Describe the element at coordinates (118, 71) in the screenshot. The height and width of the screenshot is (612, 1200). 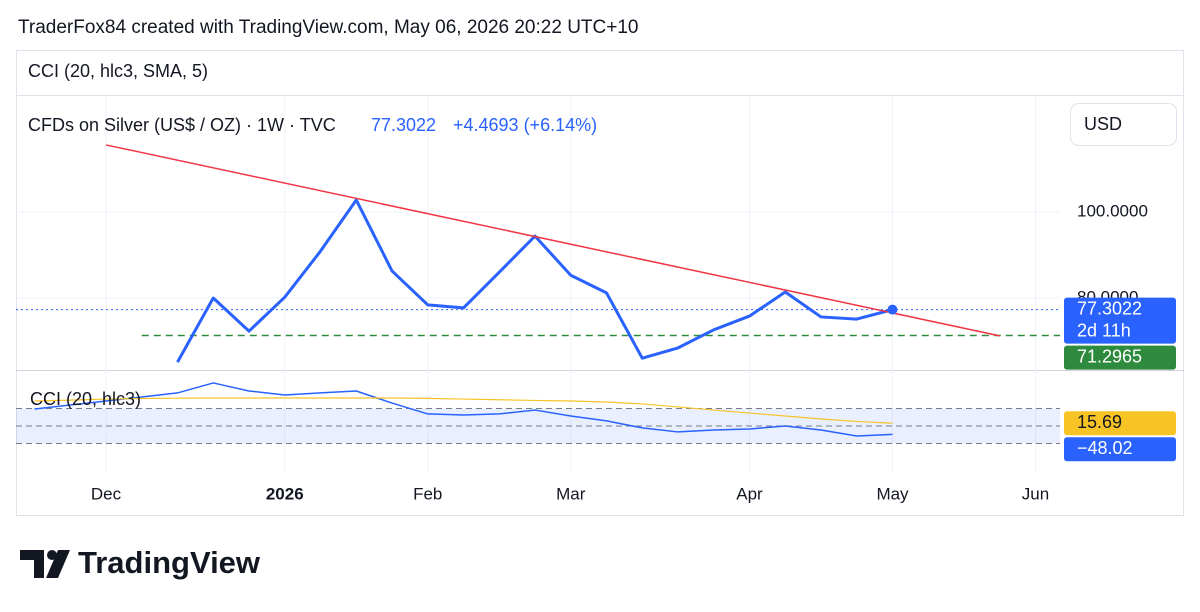
I see `indicator-title: CCI (20, hlc3, SMA, 5)` at that location.